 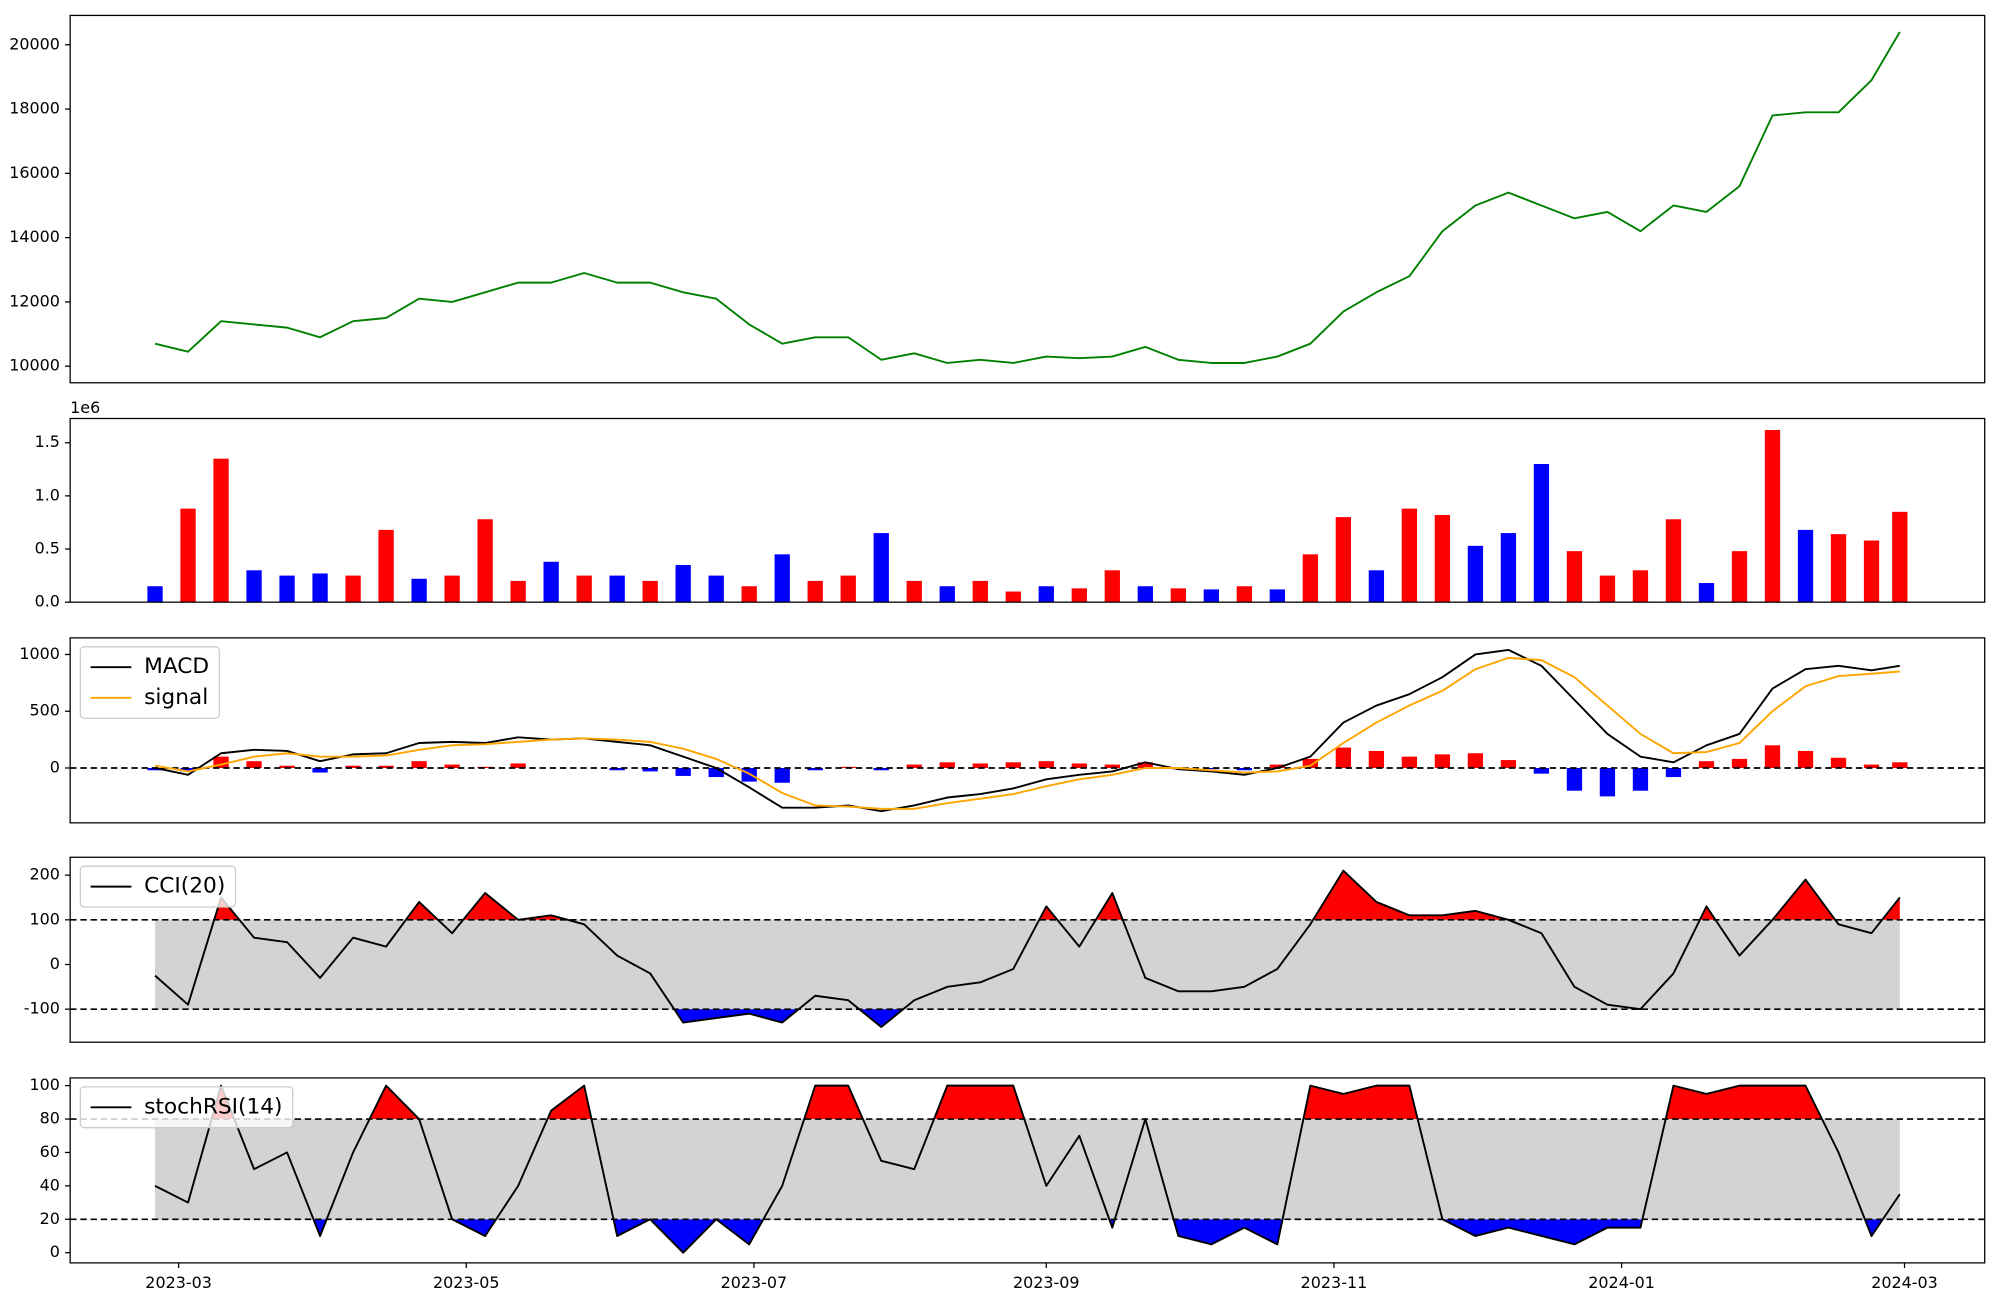 What do you see at coordinates (50, 1118) in the screenshot?
I see `y-tick-label: 80` at bounding box center [50, 1118].